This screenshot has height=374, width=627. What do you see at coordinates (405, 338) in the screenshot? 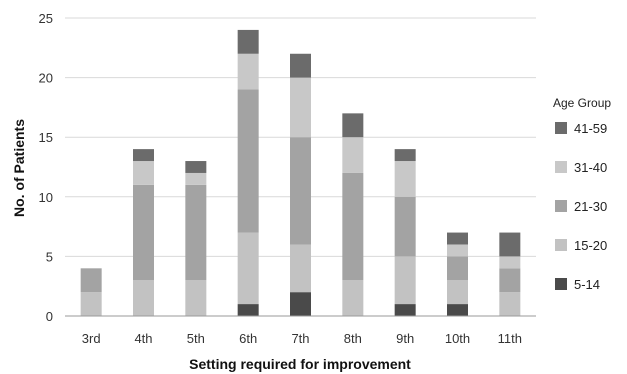
I see `x-tick-label: 9th` at bounding box center [405, 338].